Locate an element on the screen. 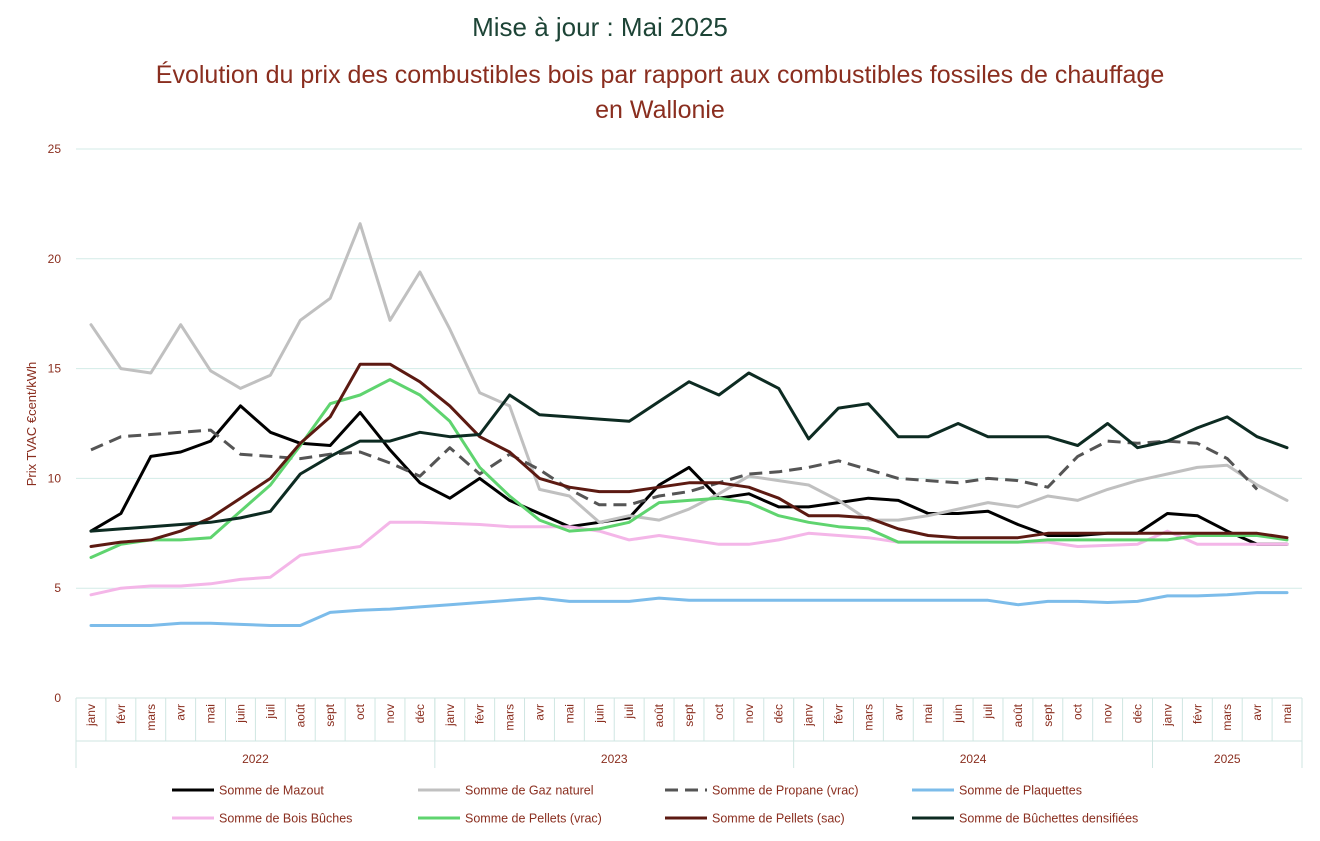  year-label: 2024 is located at coordinates (973, 759).